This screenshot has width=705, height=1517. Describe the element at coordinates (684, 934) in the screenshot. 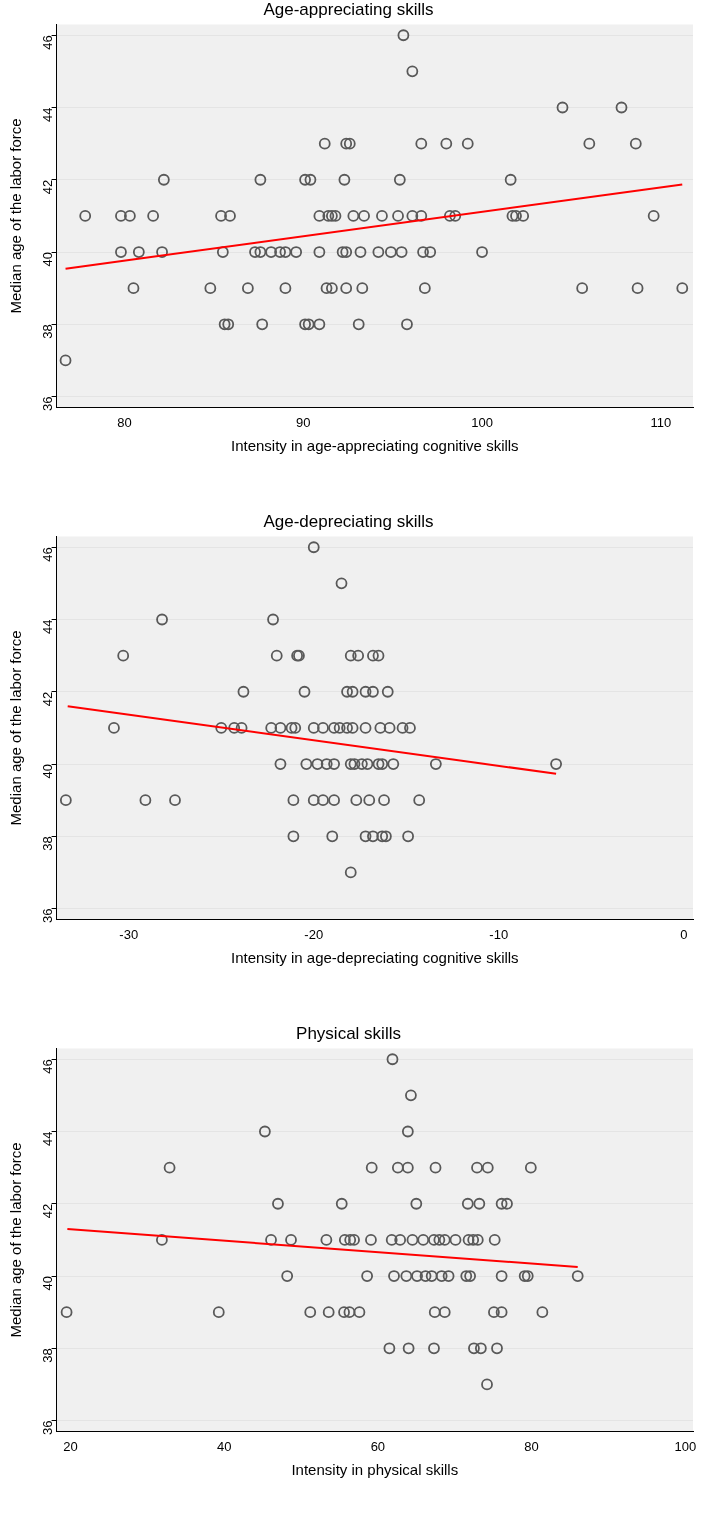

I see `x-tick-label: 0` at that location.